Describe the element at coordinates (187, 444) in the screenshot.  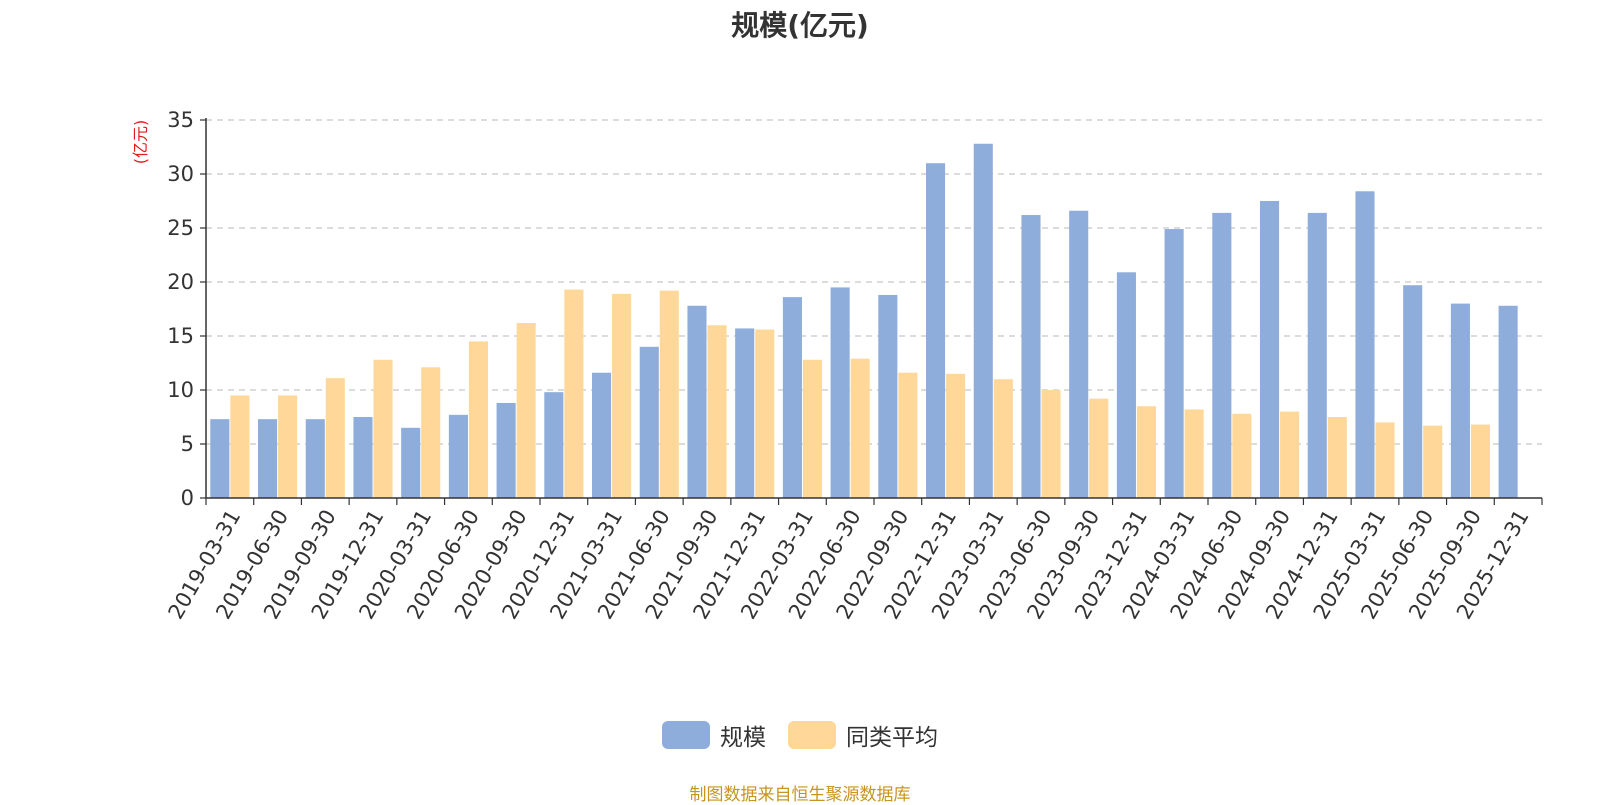
I see `y-tick-label: 5` at that location.